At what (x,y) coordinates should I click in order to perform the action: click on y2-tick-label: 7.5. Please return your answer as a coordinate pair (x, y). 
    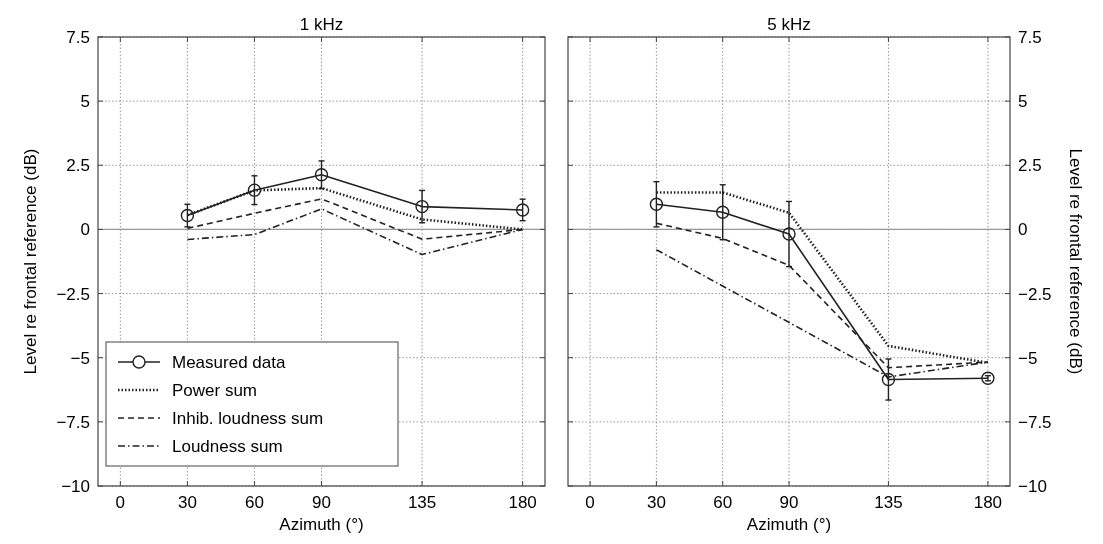
    Looking at the image, I should click on (1030, 37).